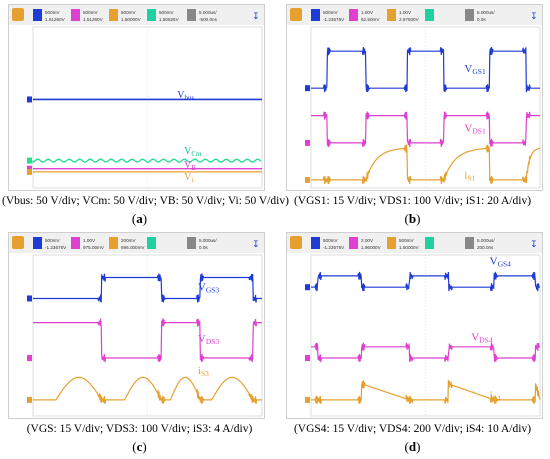  What do you see at coordinates (147, 390) in the screenshot?
I see `trace-is3` at bounding box center [147, 390].